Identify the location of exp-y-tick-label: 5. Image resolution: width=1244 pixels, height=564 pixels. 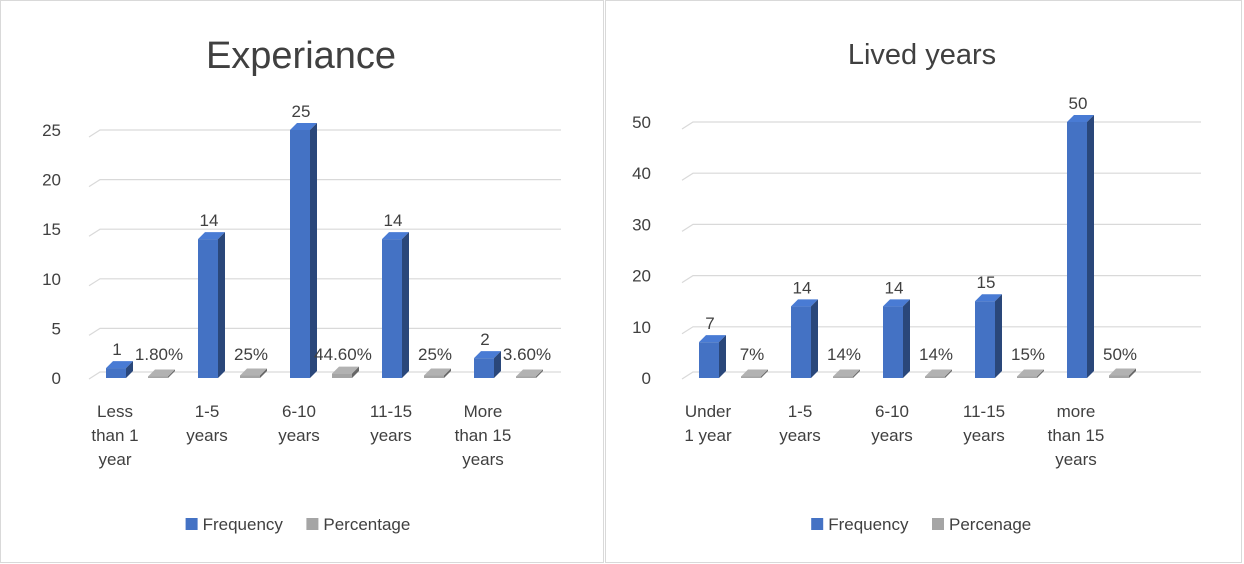
(56, 328).